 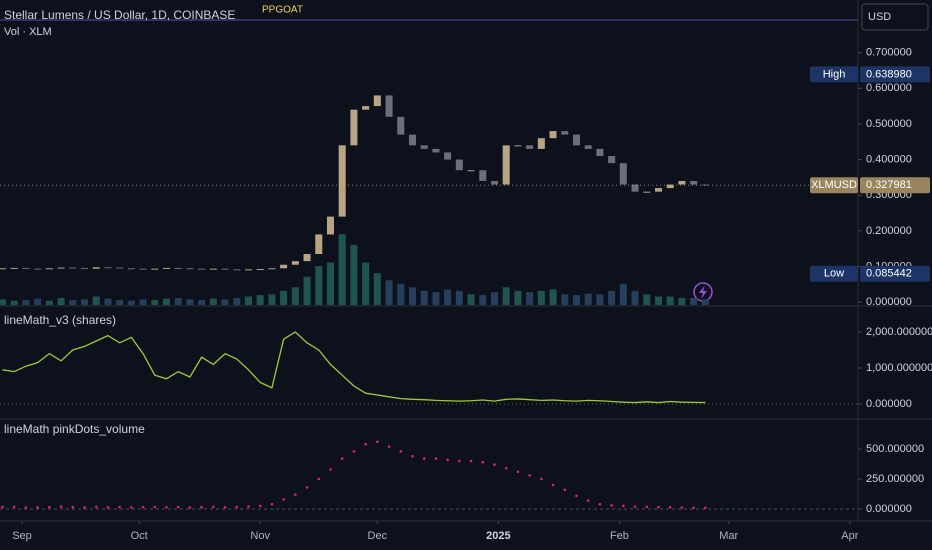 I want to click on currency-button, so click(x=895, y=17).